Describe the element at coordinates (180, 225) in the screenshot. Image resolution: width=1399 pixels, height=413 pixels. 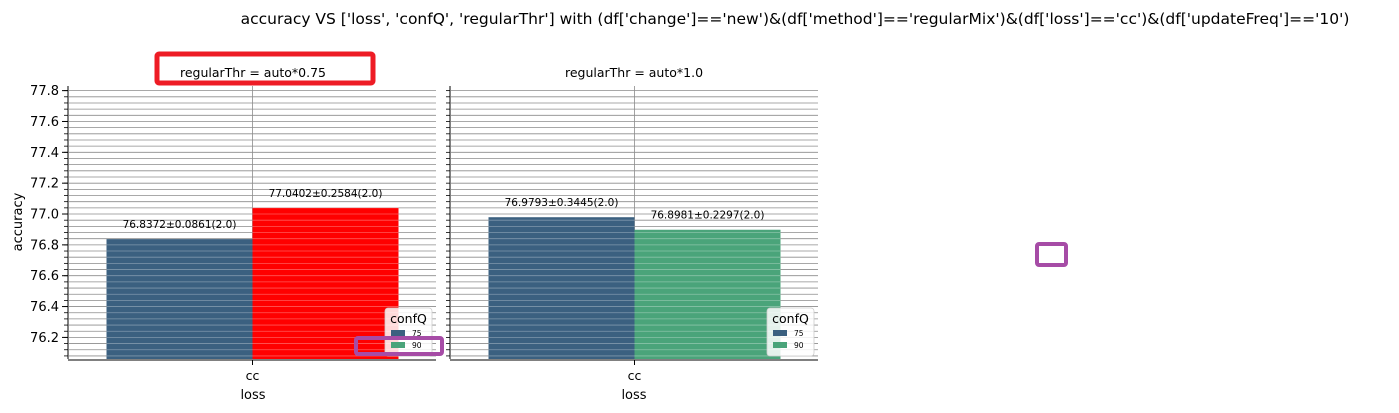
I see `data-label: 76.8372±0.0861(2.0)` at that location.